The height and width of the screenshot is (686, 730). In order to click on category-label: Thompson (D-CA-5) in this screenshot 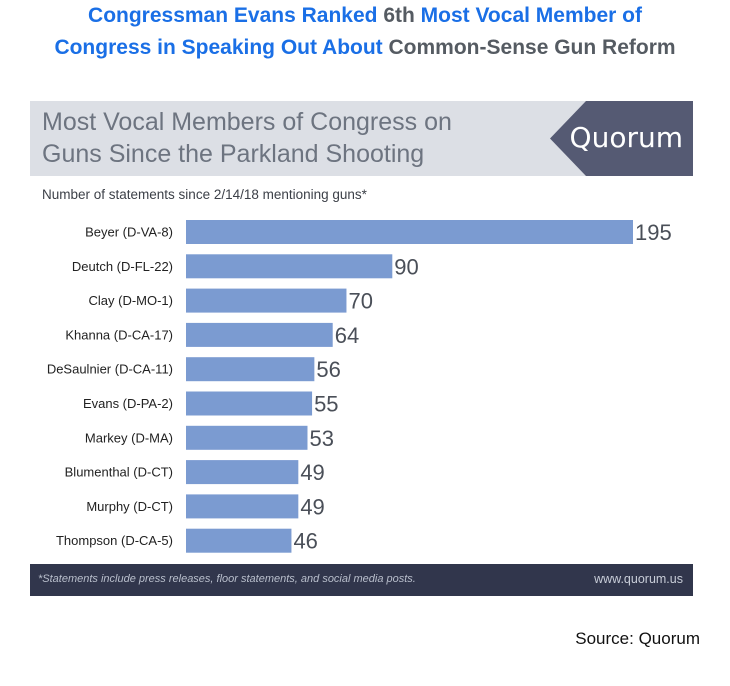, I will do `click(114, 540)`.